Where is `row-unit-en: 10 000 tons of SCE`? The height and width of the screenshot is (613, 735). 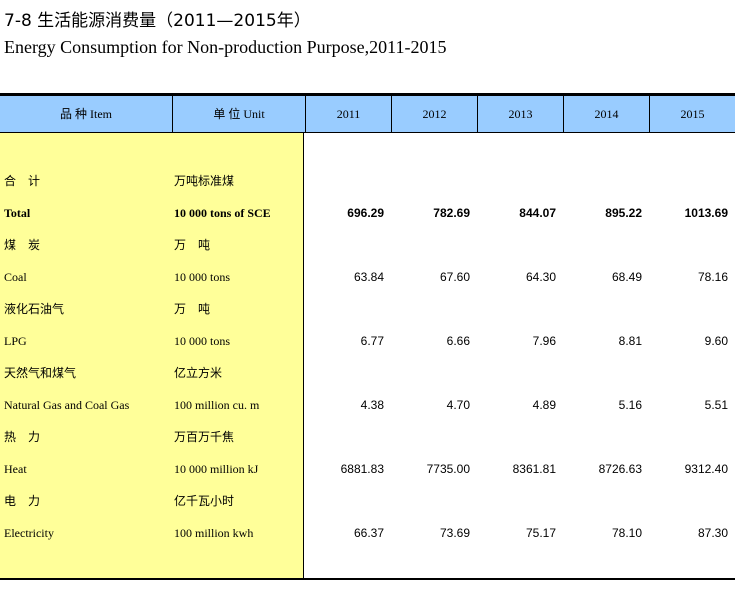 row-unit-en: 10 000 tons of SCE is located at coordinates (222, 213).